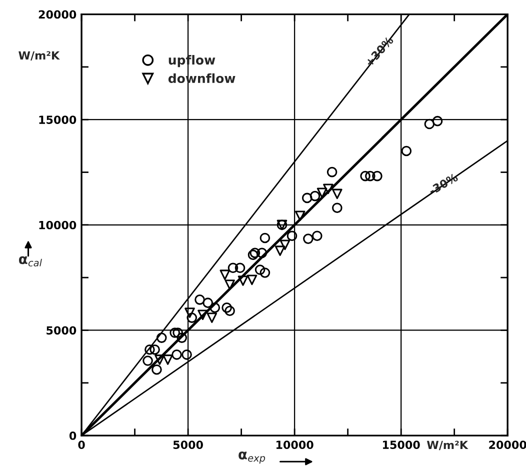 This screenshot has width=526, height=476. I want to click on y-tick-label: 10000, so click(57, 225).